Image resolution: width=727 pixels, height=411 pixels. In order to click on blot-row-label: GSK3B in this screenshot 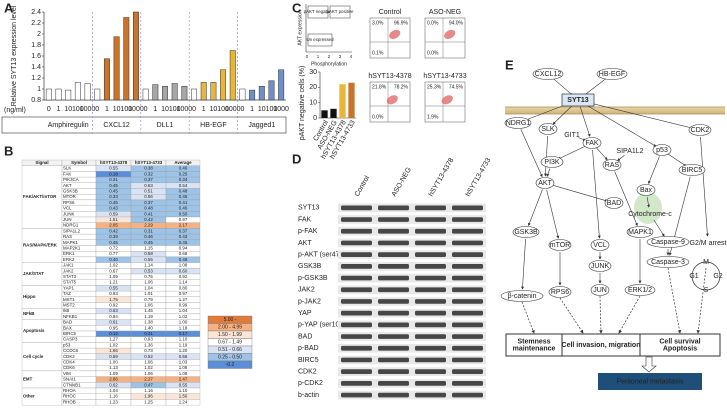, I will do `click(310, 266)`.